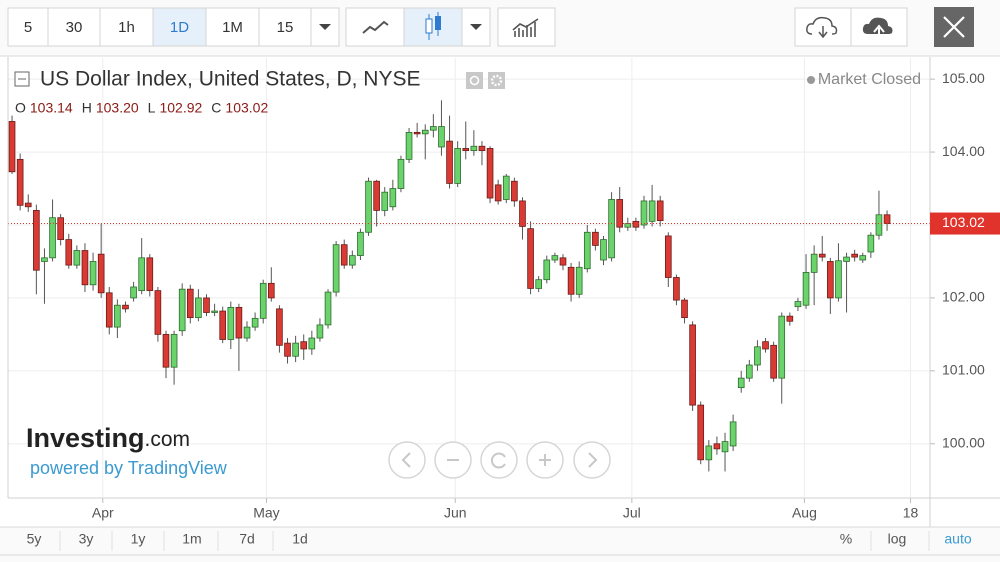 Image resolution: width=1000 pixels, height=562 pixels. I want to click on settings-button, so click(496, 80).